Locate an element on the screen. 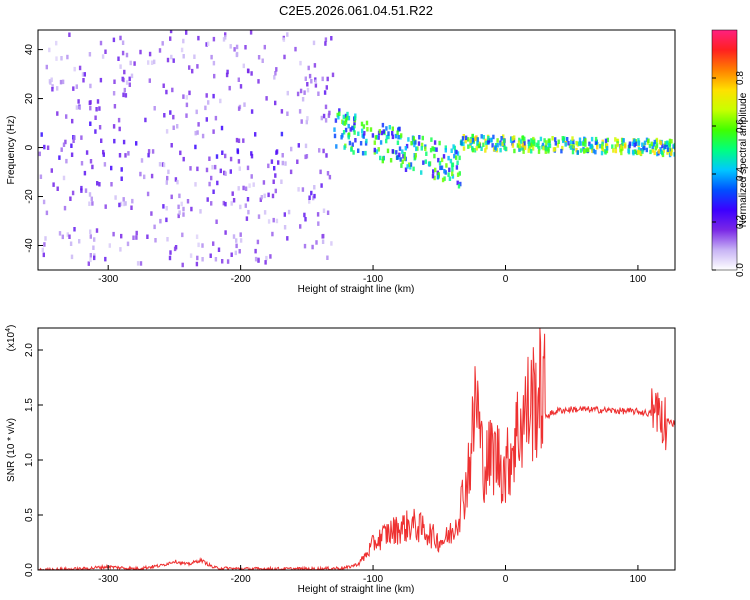 Image resolution: width=750 pixels, height=600 pixels. x-tick-label: 100 is located at coordinates (638, 279).